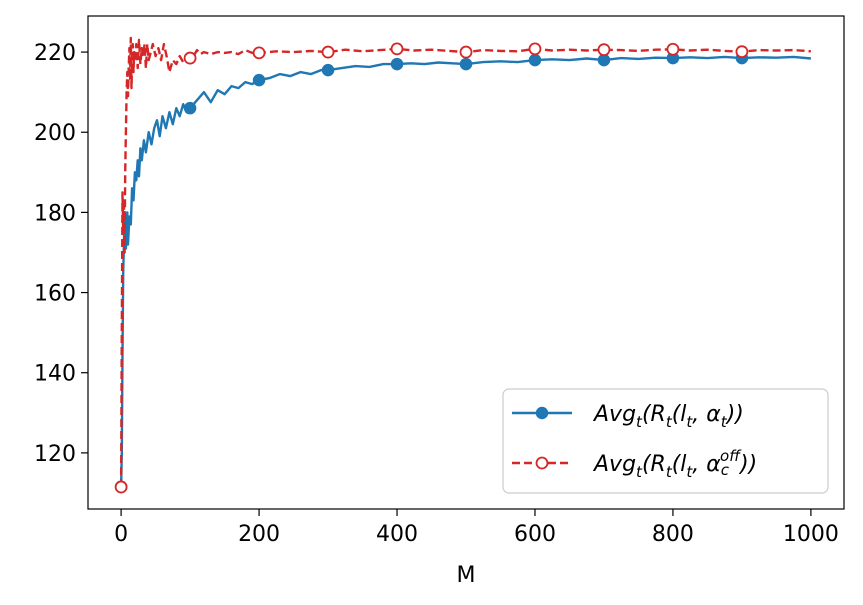 The image size is (863, 605). I want to click on x-axis: 0 200 400 600 800 1000, so click(476, 528).